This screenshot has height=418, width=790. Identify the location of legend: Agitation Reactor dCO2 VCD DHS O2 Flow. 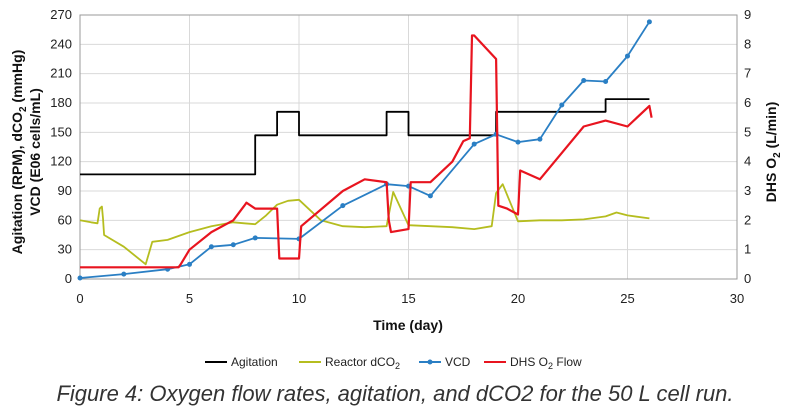
(393, 363).